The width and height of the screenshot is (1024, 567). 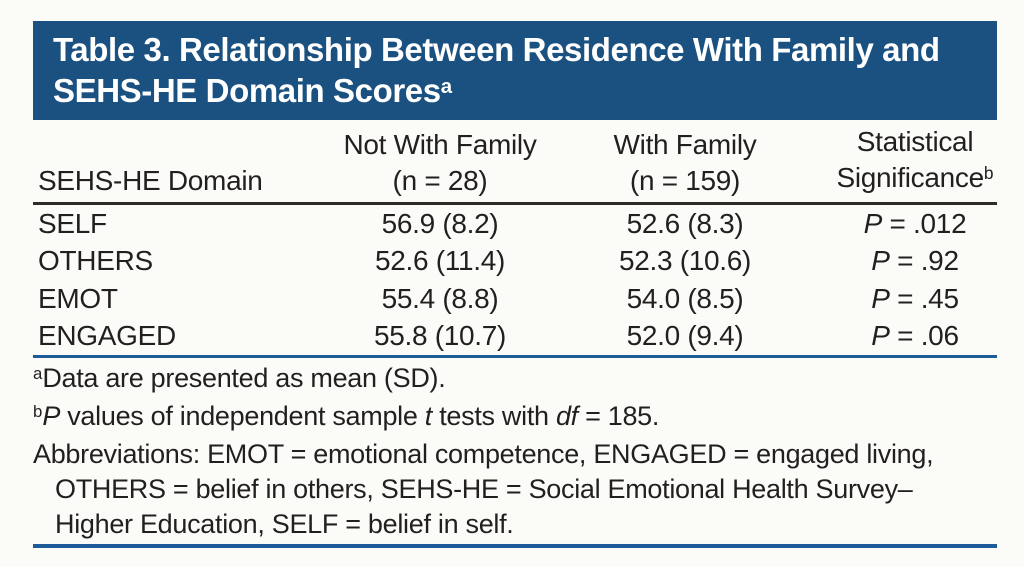 I want to click on footnote-marker-b: b, so click(x=38, y=412).